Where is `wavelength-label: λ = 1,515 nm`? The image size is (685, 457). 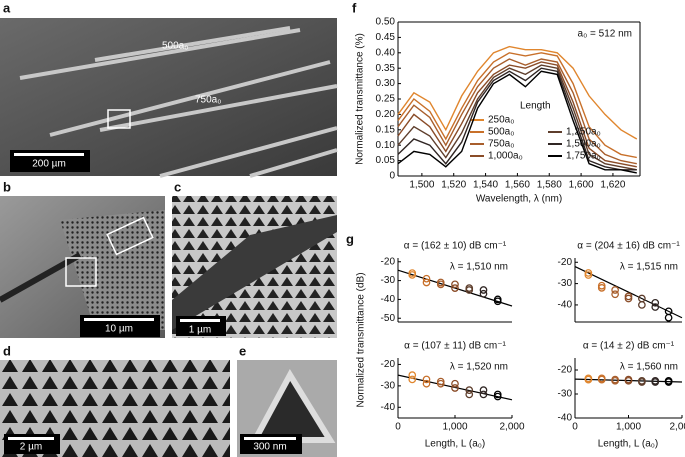 wavelength-label: λ = 1,515 nm is located at coordinates (649, 267).